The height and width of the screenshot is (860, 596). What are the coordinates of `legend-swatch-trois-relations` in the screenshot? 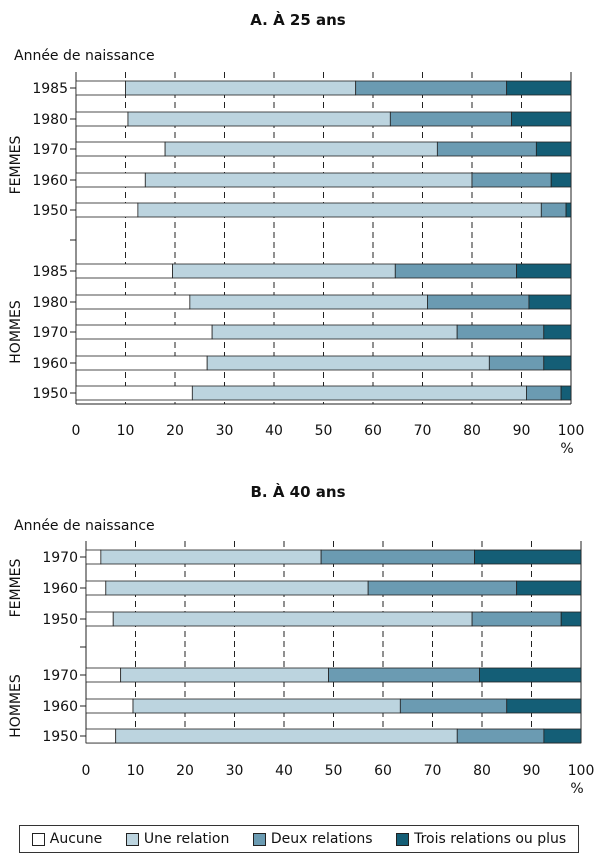 It's located at (403, 839).